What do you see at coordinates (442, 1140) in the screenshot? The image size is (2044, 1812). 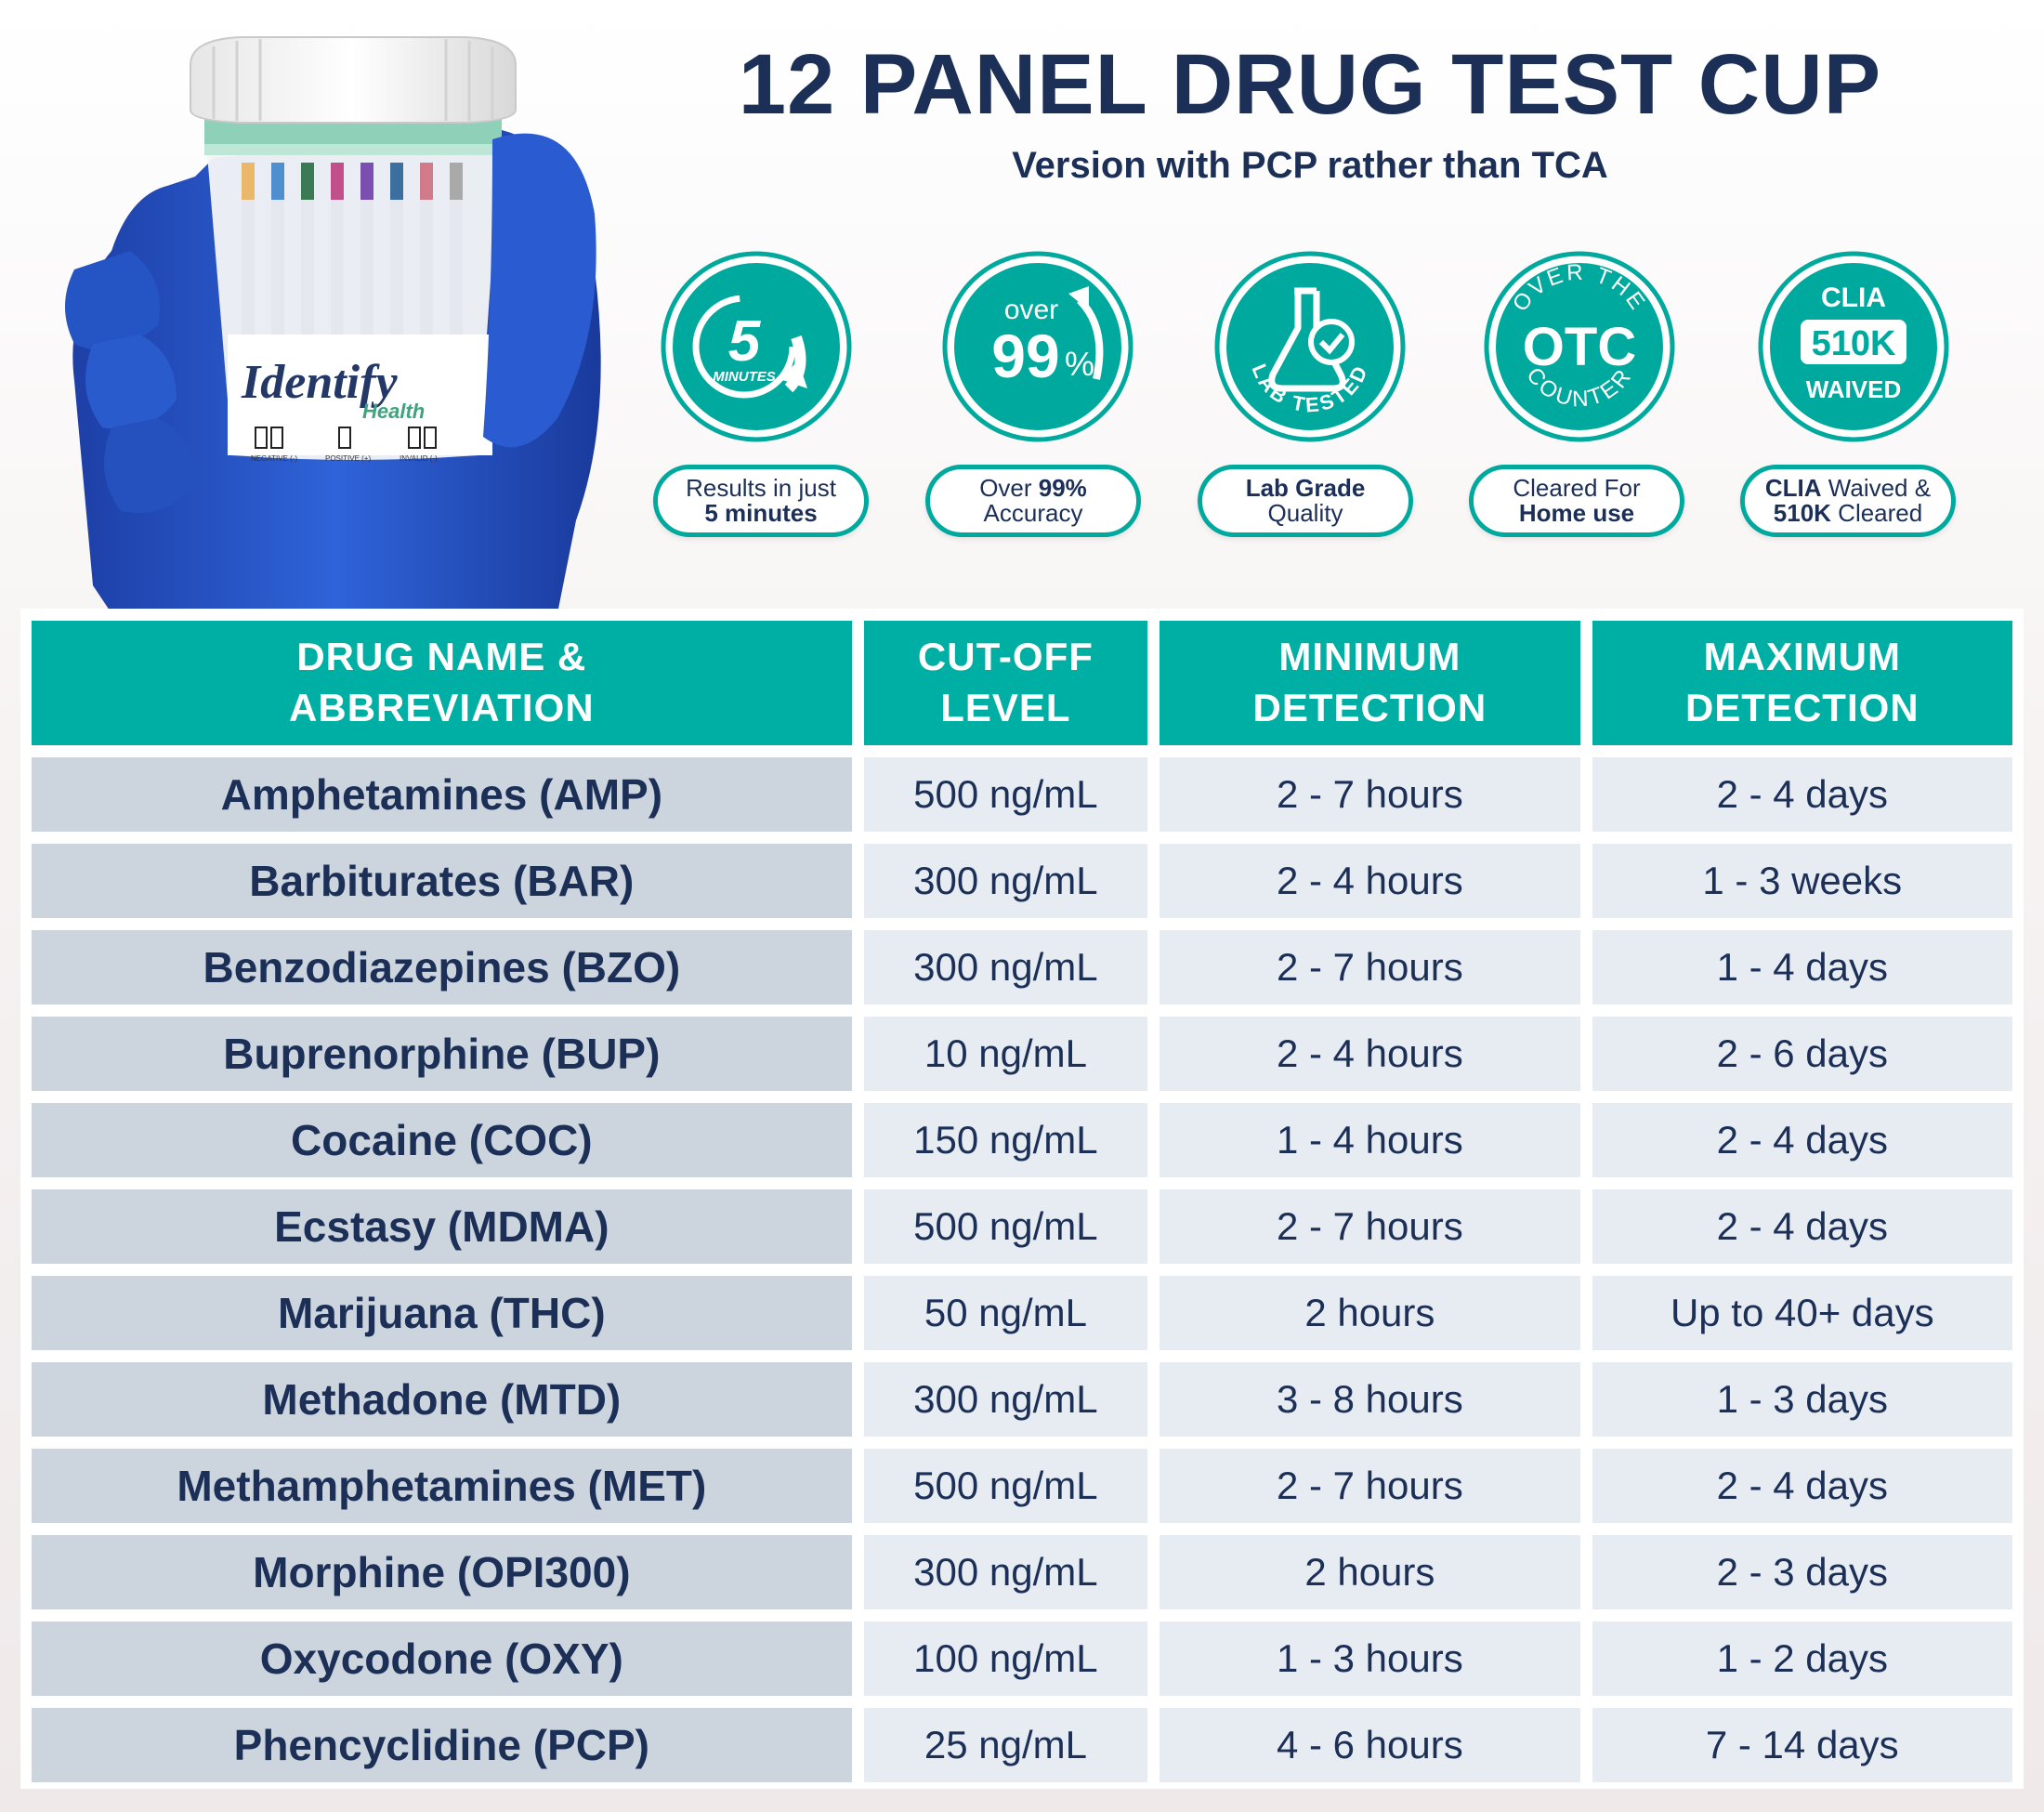 I see `drug-name: Cocaine (COC)` at bounding box center [442, 1140].